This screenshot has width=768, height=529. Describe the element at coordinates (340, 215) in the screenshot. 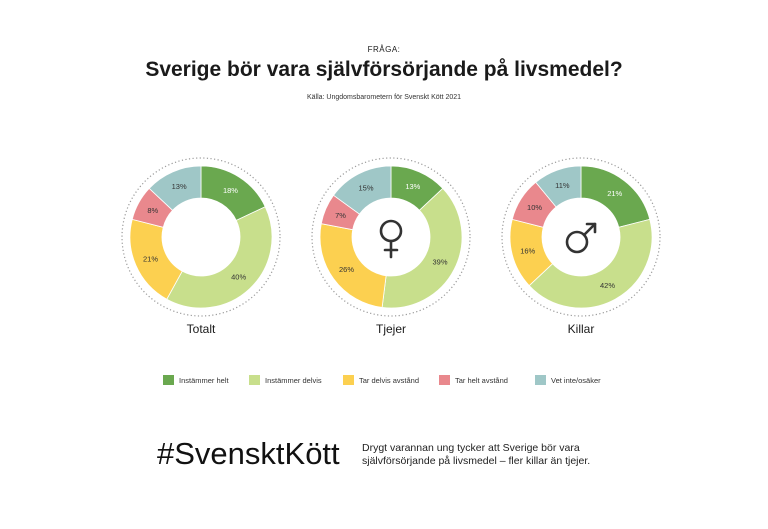

I see `slice-value-label: 7%` at that location.